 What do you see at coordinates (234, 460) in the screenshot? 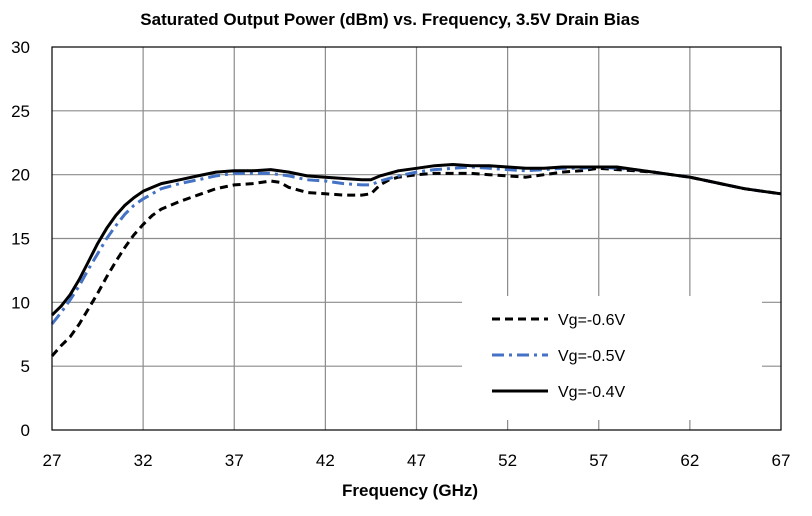
I see `x-tick-label: 37` at bounding box center [234, 460].